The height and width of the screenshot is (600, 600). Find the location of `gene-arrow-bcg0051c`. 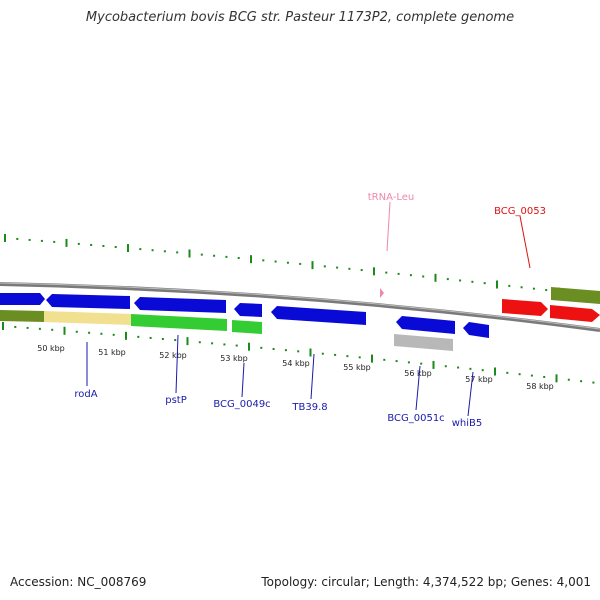

gene-arrow-bcg0051c is located at coordinates (425, 325).